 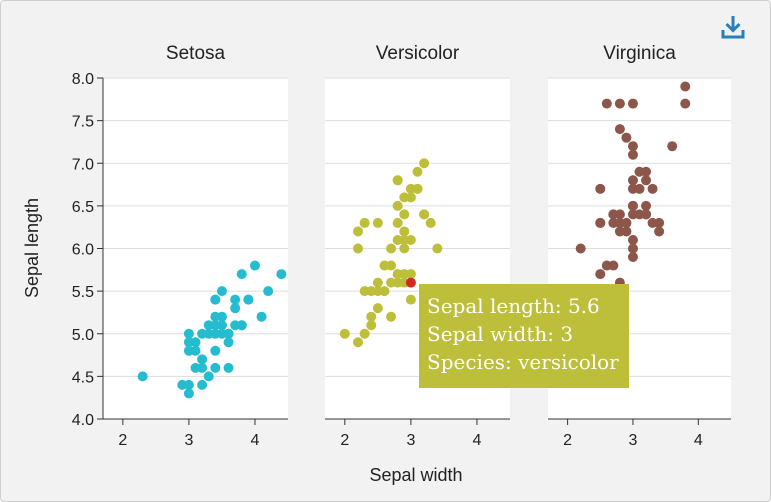 What do you see at coordinates (83, 335) in the screenshot?
I see `y-tick-label: 5.0` at bounding box center [83, 335].